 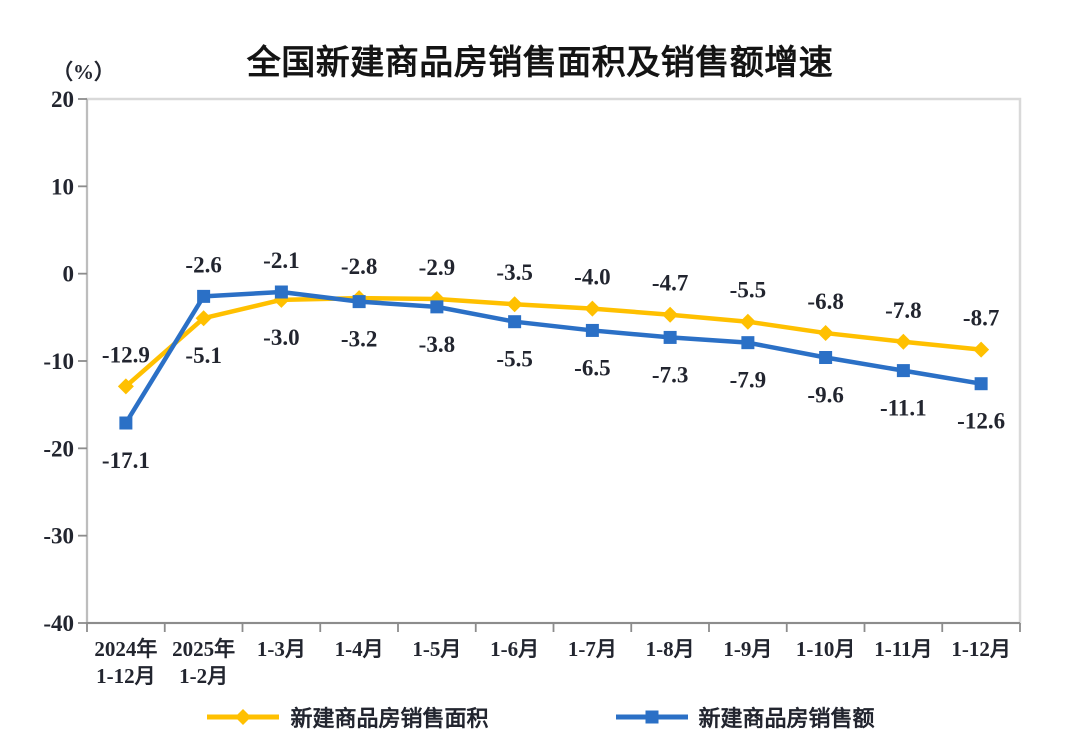 I want to click on x-tick-label: 1-7月, so click(x=592, y=649).